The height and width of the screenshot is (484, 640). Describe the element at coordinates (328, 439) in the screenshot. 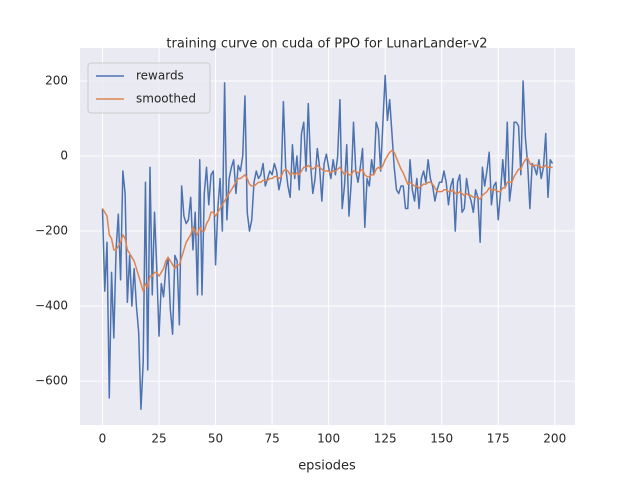

I see `x-tick-label: 100` at that location.